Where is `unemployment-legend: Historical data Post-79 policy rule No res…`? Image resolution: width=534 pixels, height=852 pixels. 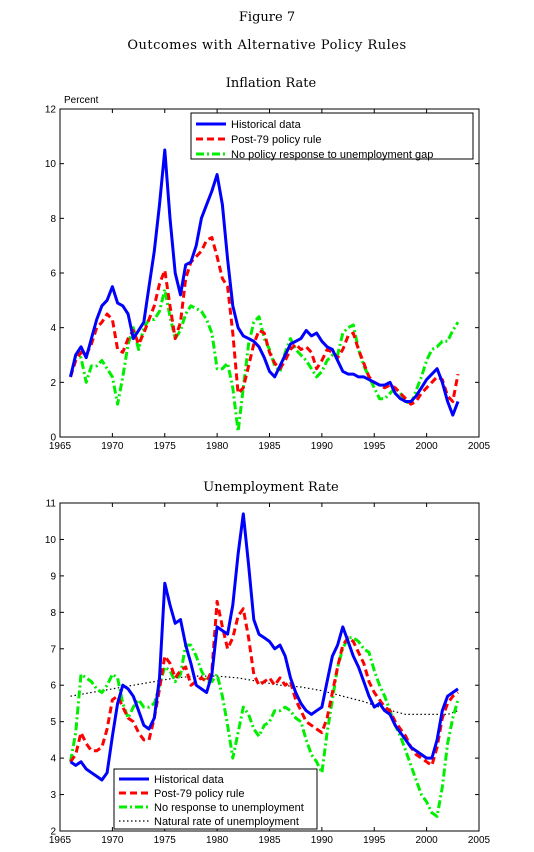
unemployment-legend: Historical data Post-79 policy rule No res… is located at coordinates (215, 799).